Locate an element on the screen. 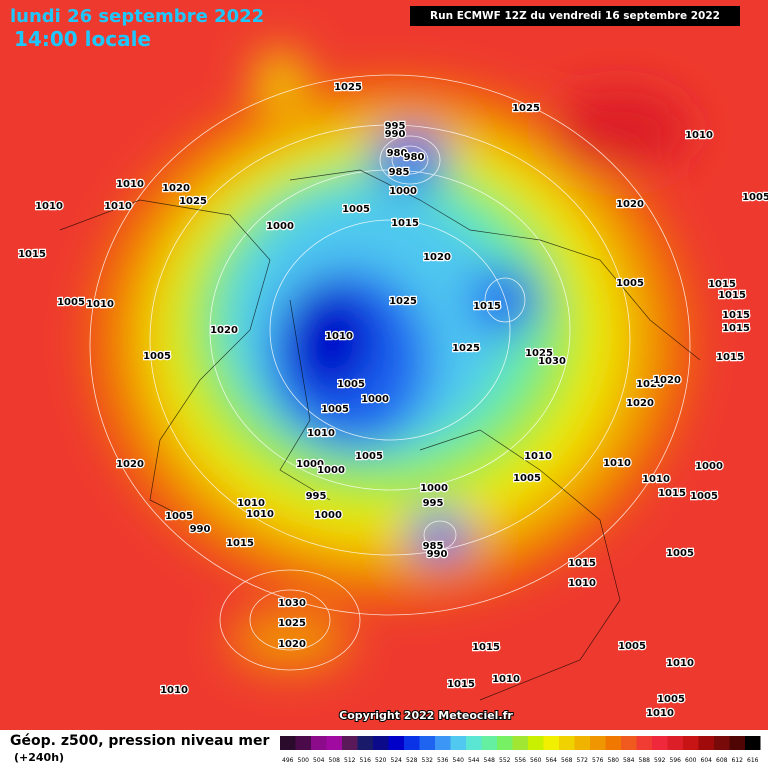 The width and height of the screenshot is (768, 772). isobar-label: 980 is located at coordinates (397, 153).